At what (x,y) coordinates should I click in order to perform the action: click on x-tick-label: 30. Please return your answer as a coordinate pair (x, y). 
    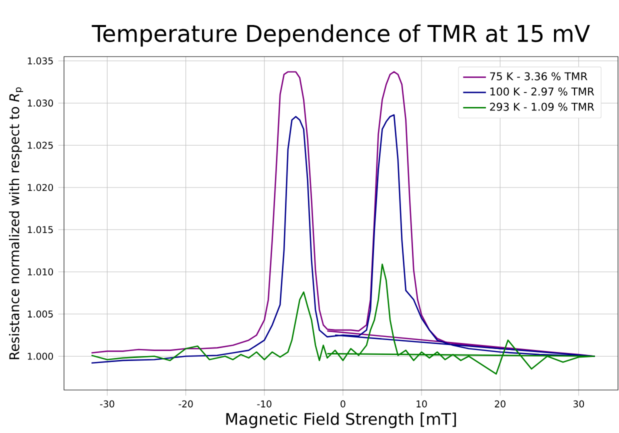
    Looking at the image, I should click on (578, 404).